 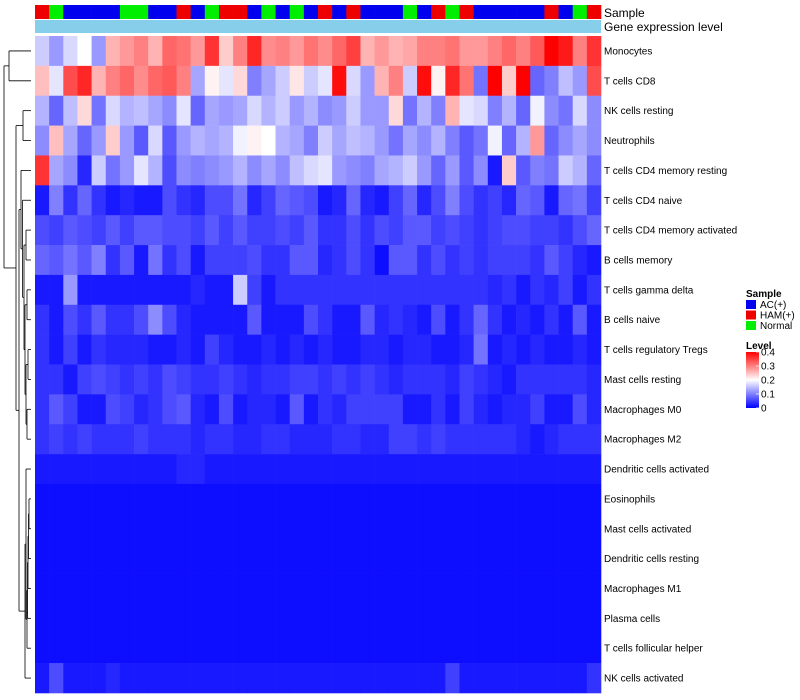 I want to click on row-label: Plasma cells, so click(x=632, y=619).